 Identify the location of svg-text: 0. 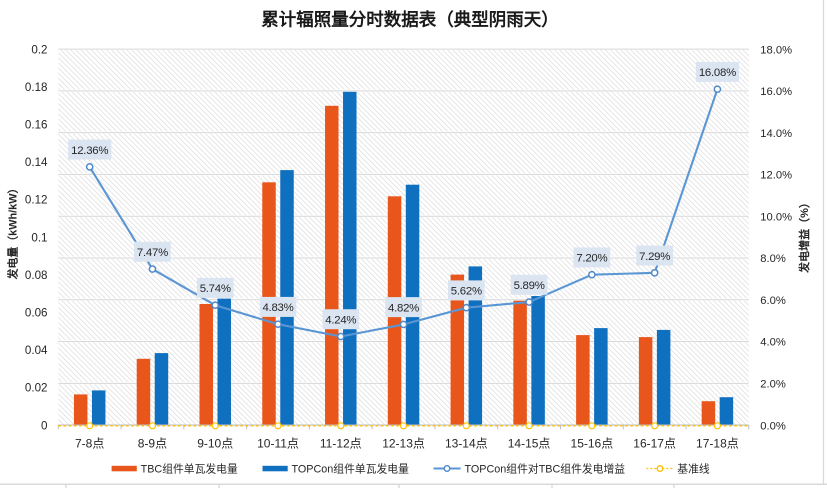
(44, 425).